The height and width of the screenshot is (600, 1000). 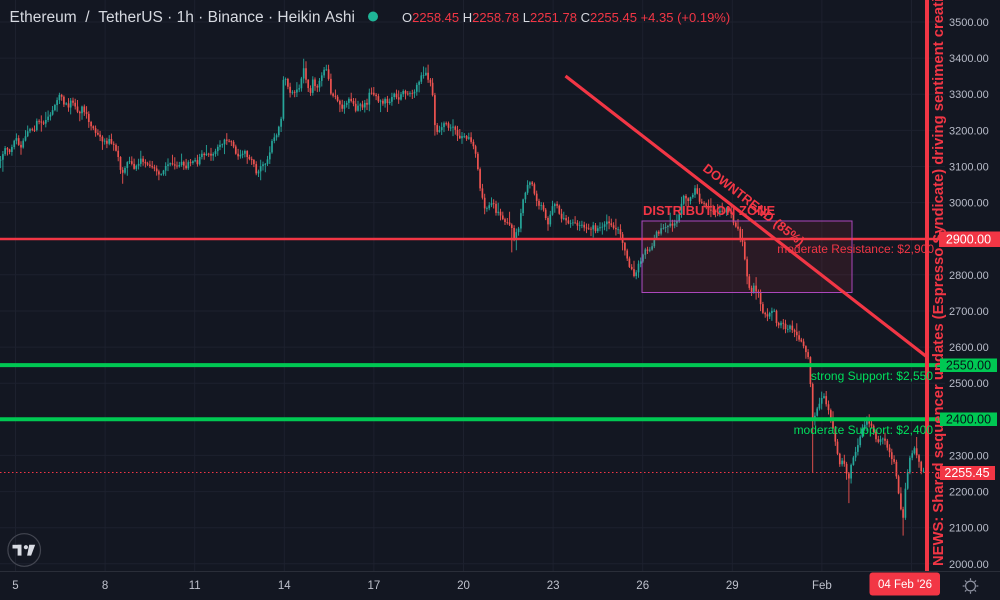 I want to click on svg-text: 8, so click(x=105, y=586).